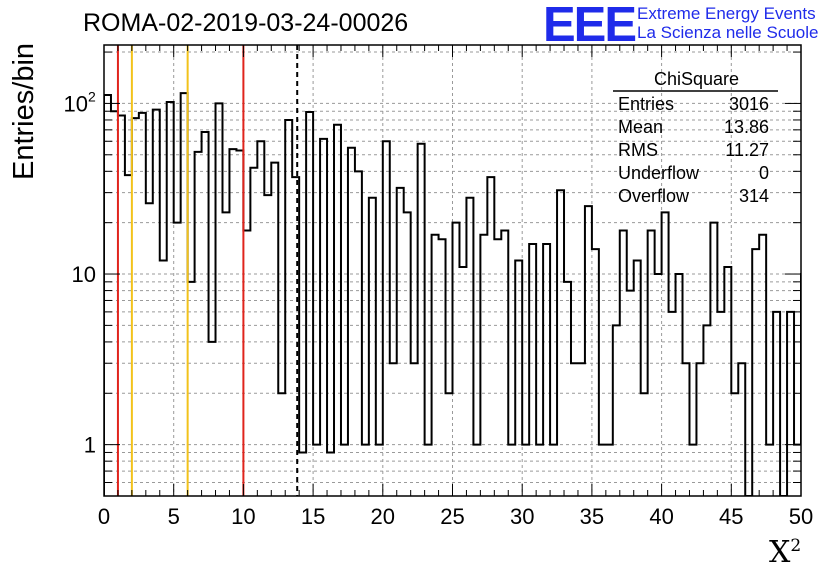  I want to click on x-tick-label: 50, so click(801, 516).